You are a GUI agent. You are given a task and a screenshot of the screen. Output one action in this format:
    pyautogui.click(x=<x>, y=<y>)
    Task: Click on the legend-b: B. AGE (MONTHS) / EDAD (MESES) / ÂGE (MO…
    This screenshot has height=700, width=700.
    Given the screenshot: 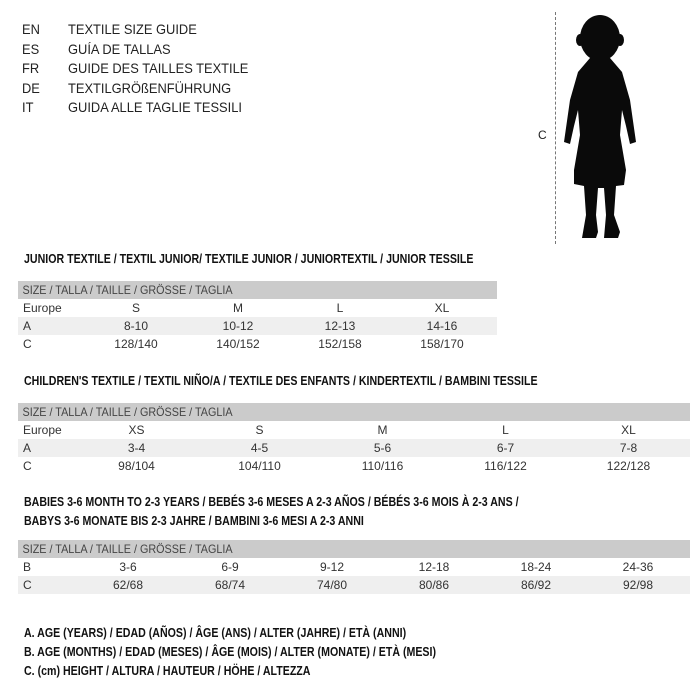 What is the action you would take?
    pyautogui.click(x=230, y=652)
    